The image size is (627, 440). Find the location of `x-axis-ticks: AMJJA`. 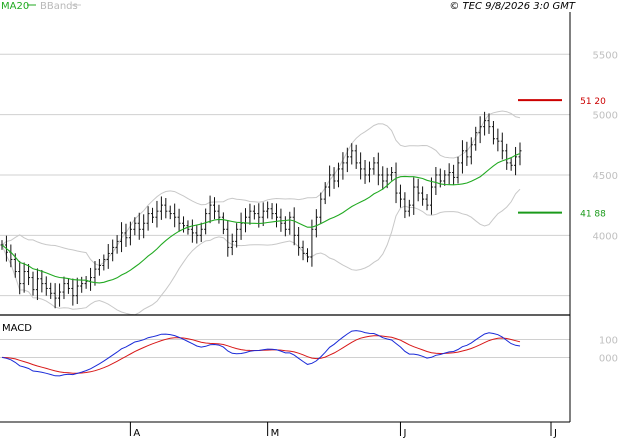

x-axis-ticks: AMJJA is located at coordinates (343, 430).